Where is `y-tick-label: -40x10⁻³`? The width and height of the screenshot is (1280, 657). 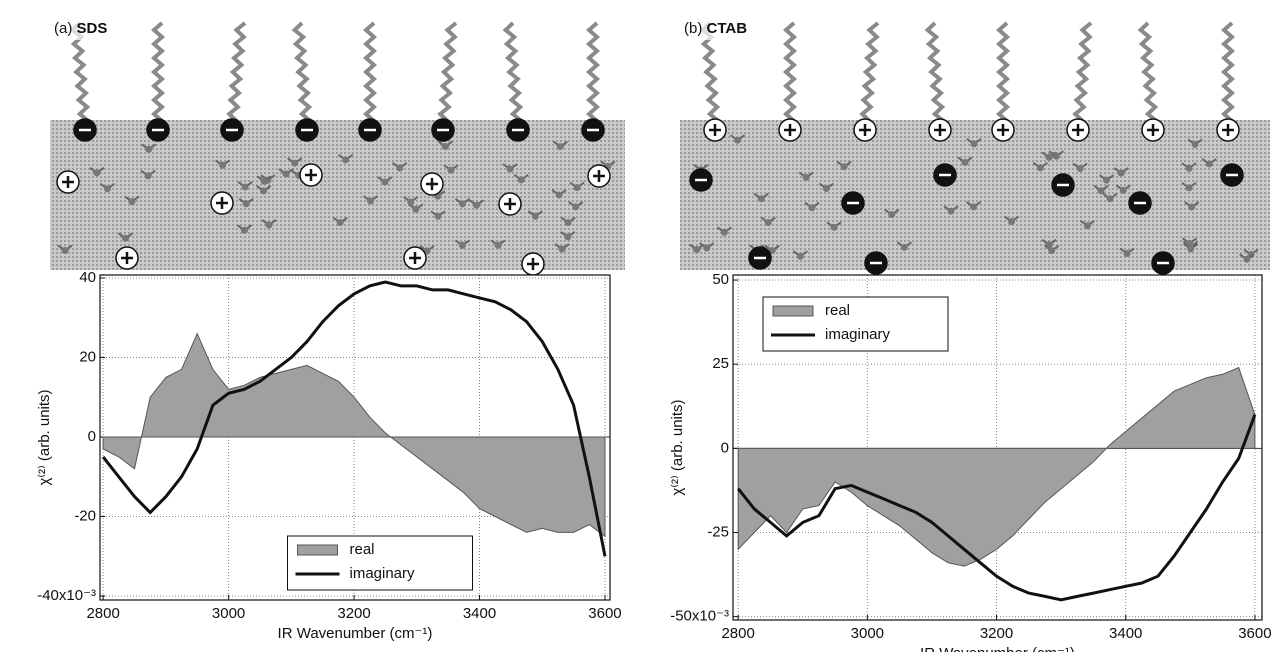 y-tick-label: -40x10⁻³ is located at coordinates (66, 595).